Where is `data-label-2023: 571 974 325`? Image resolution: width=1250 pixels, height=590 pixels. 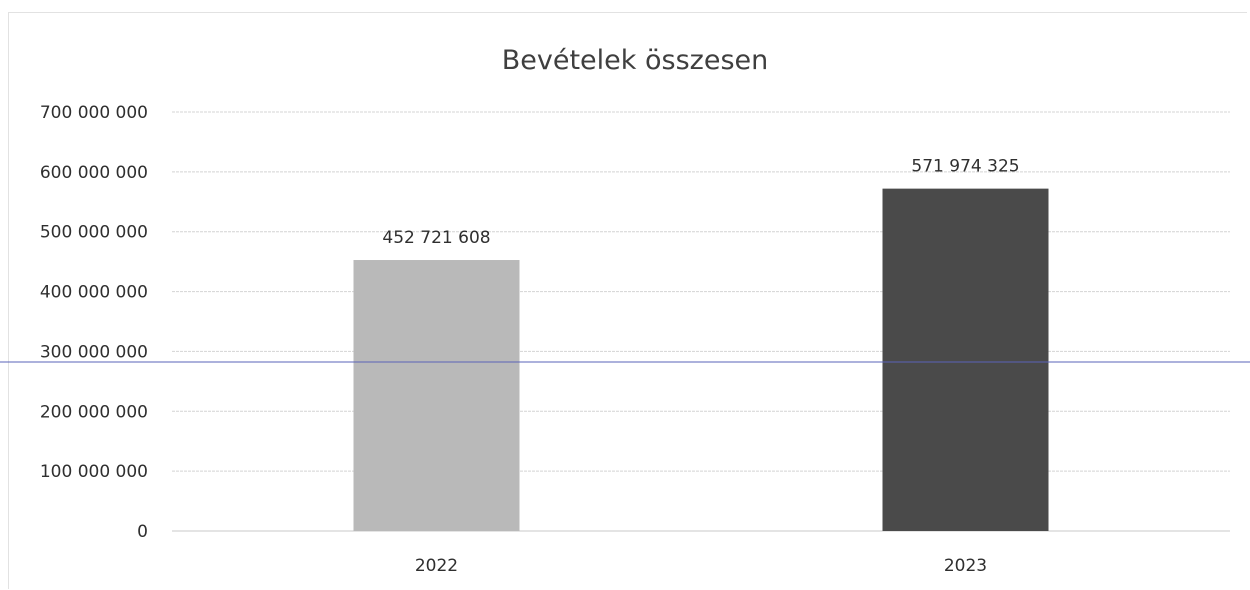 data-label-2023: 571 974 325 is located at coordinates (965, 167).